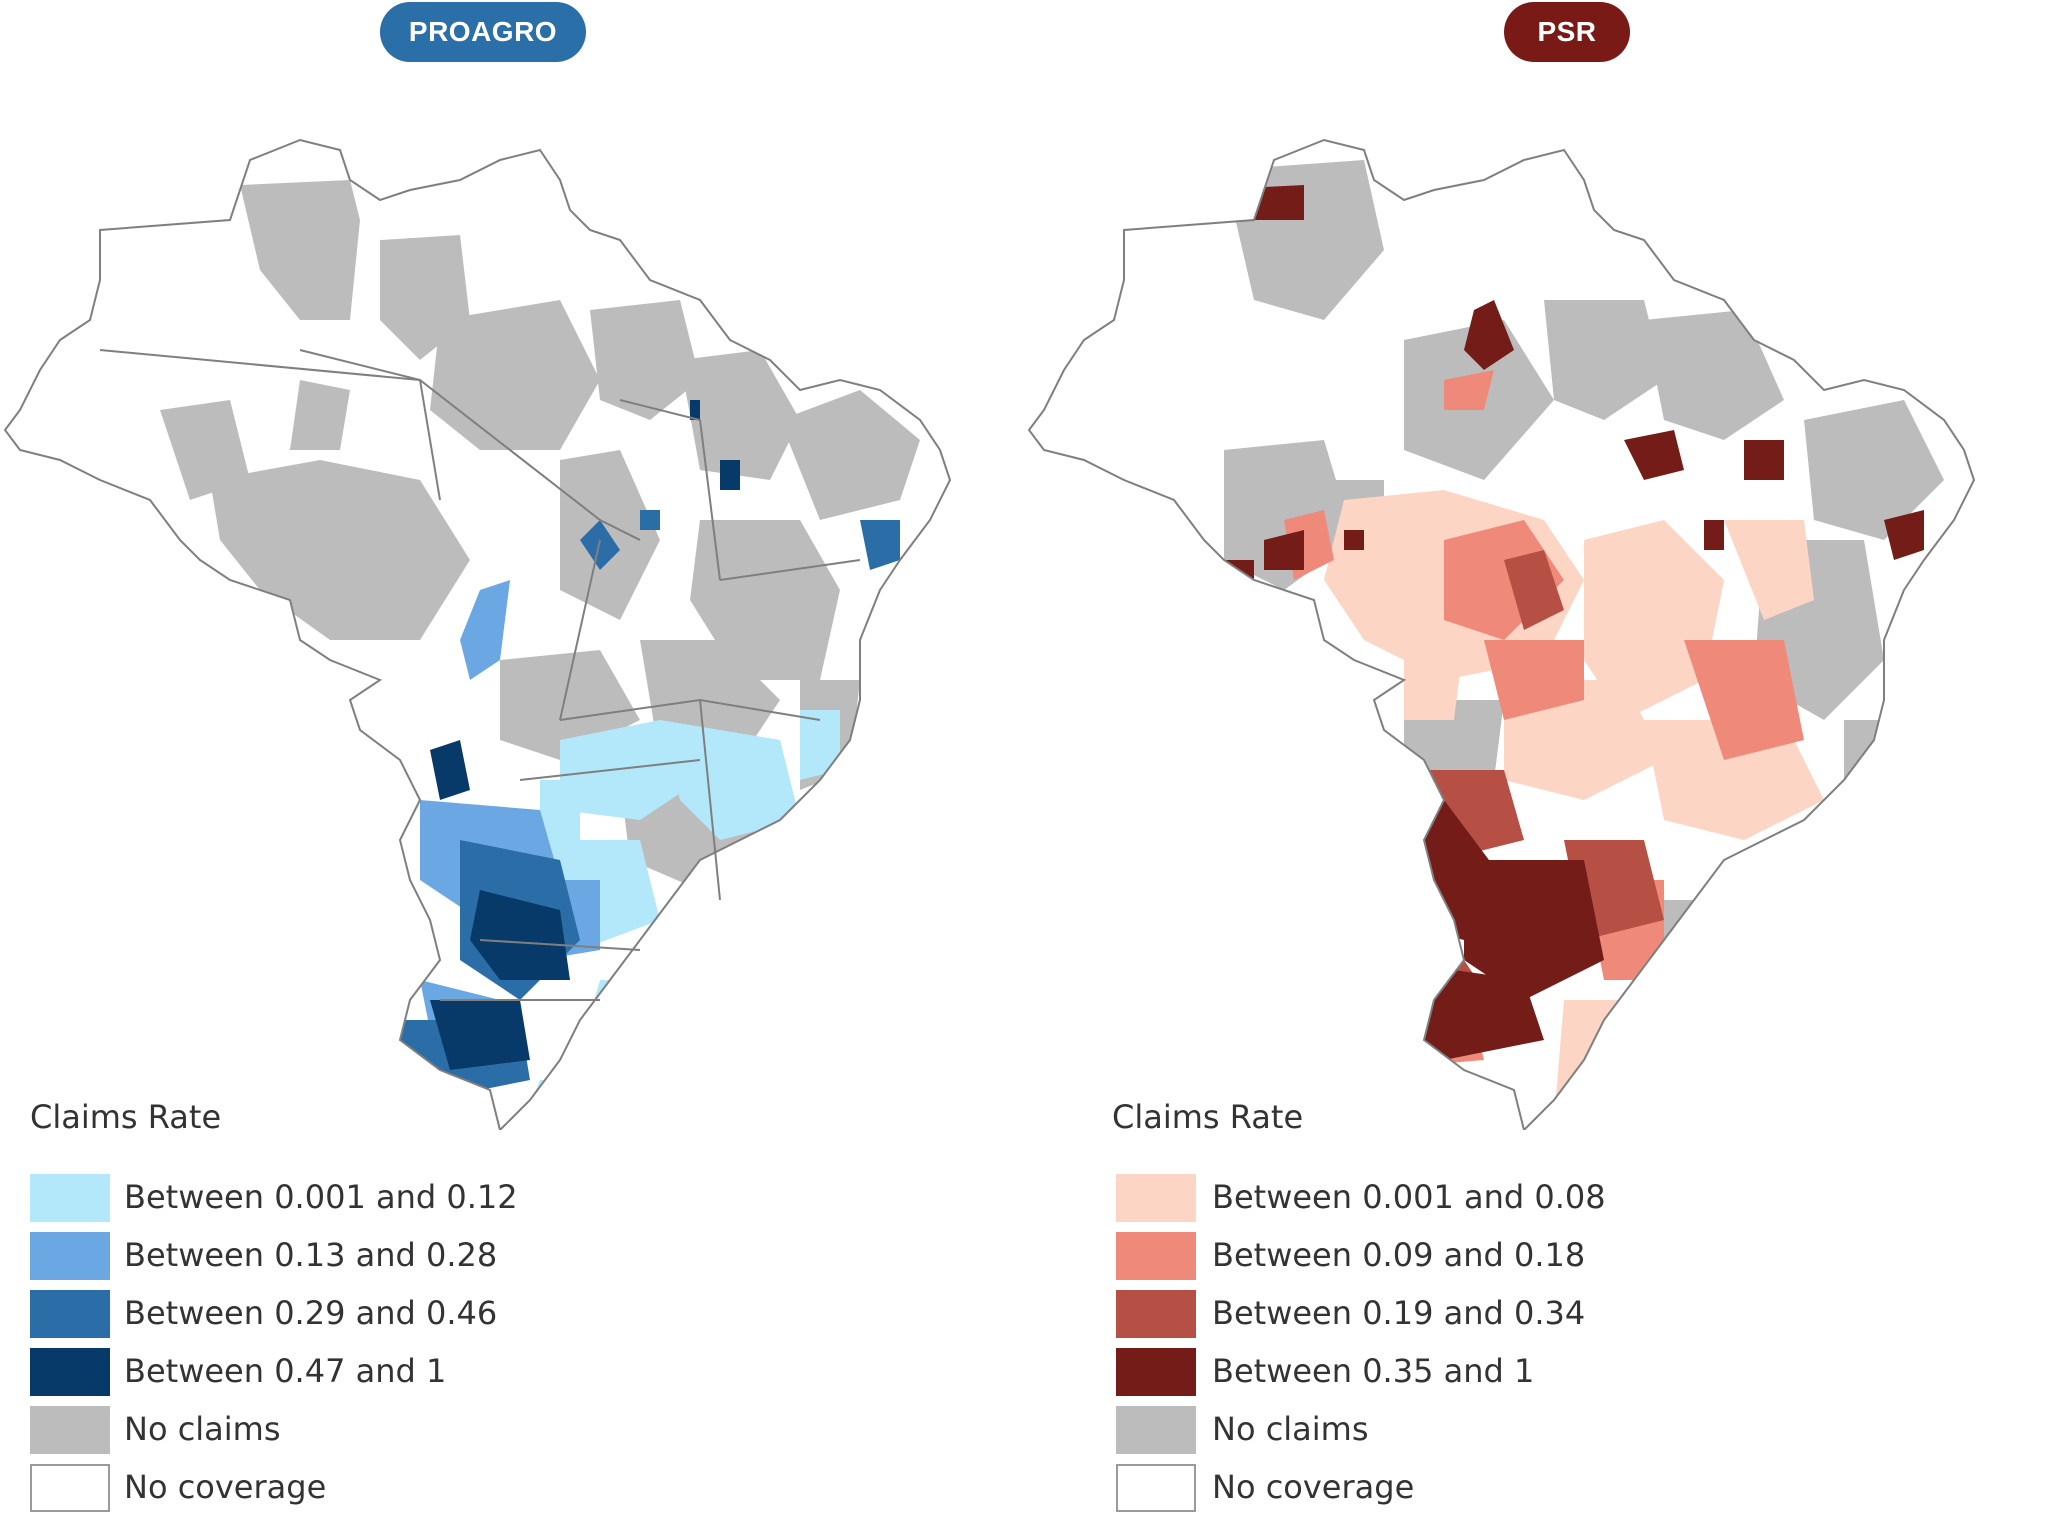 The width and height of the screenshot is (2048, 1514). I want to click on proagro-legend-title: Claims Rate, so click(126, 1117).